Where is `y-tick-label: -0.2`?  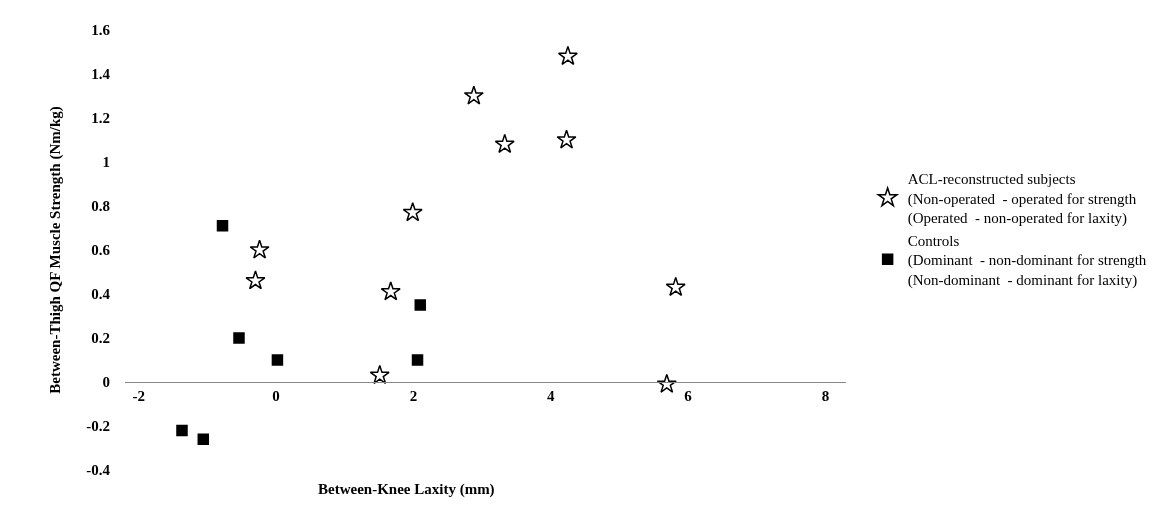
y-tick-label: -0.2 is located at coordinates (98, 426).